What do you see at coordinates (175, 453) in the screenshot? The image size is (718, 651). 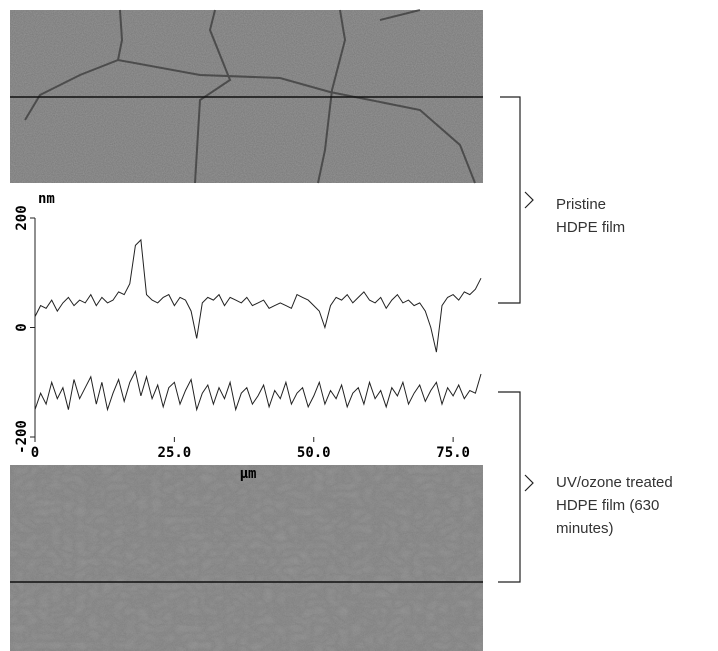 I see `x-tick-label: 25.0` at bounding box center [175, 453].